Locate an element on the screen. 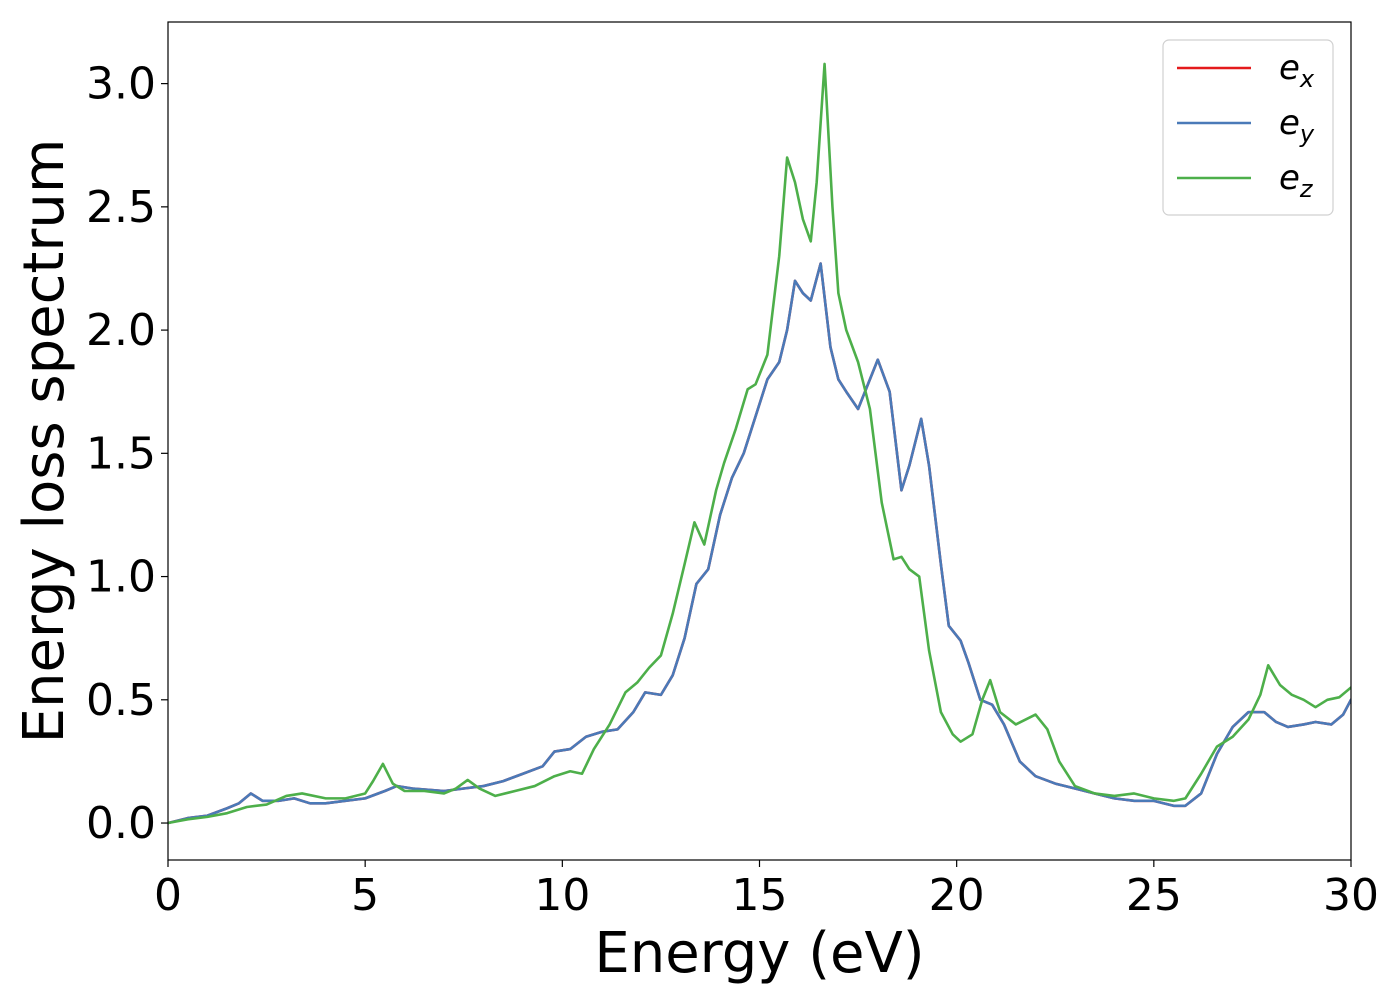 The width and height of the screenshot is (1400, 1000). legend-label-subscript: y is located at coordinates (1307, 134).